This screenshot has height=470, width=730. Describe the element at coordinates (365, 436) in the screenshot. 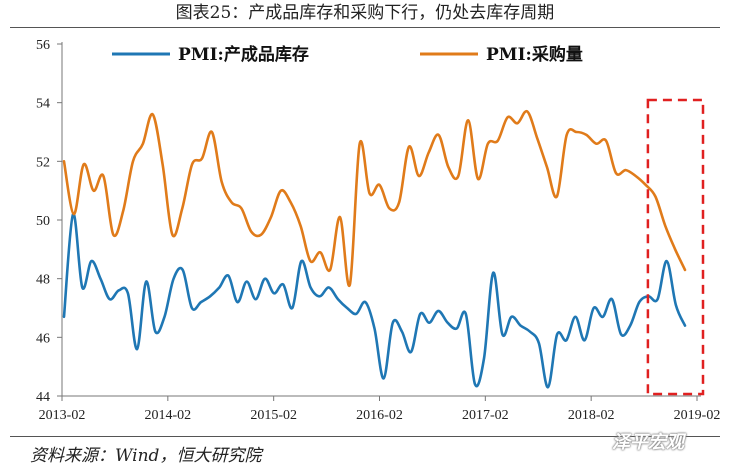

I see `source-divider` at that location.